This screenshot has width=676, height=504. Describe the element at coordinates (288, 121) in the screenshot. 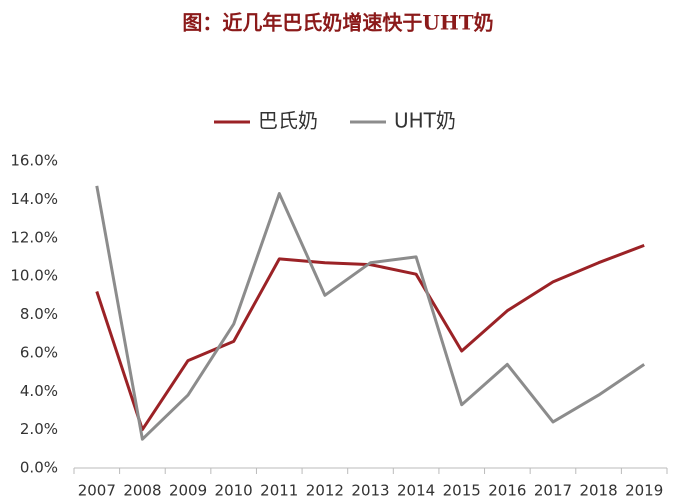

I see `legend-label: 巴氏奶` at that location.